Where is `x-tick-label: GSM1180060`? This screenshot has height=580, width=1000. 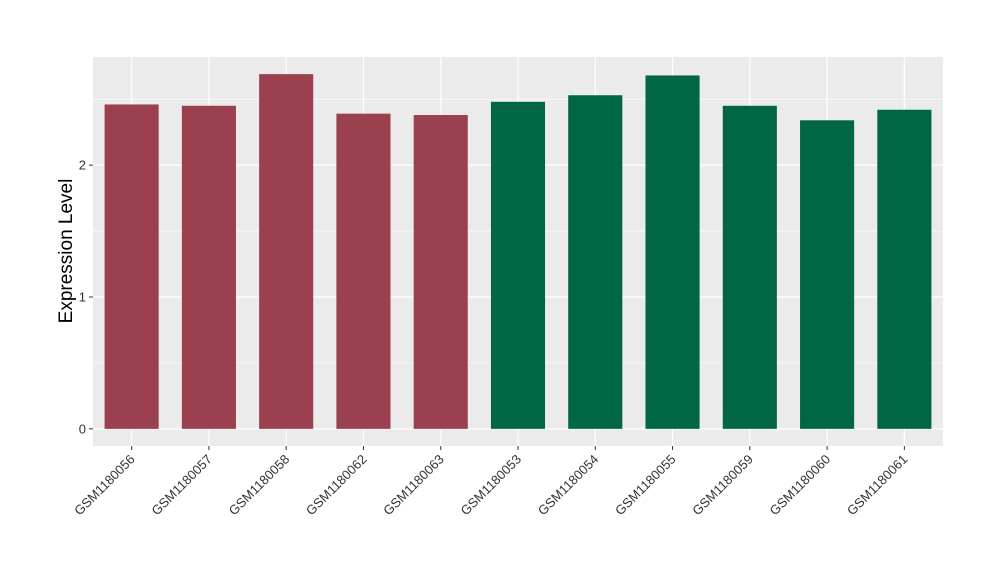 x-tick-label: GSM1180060 is located at coordinates (800, 485).